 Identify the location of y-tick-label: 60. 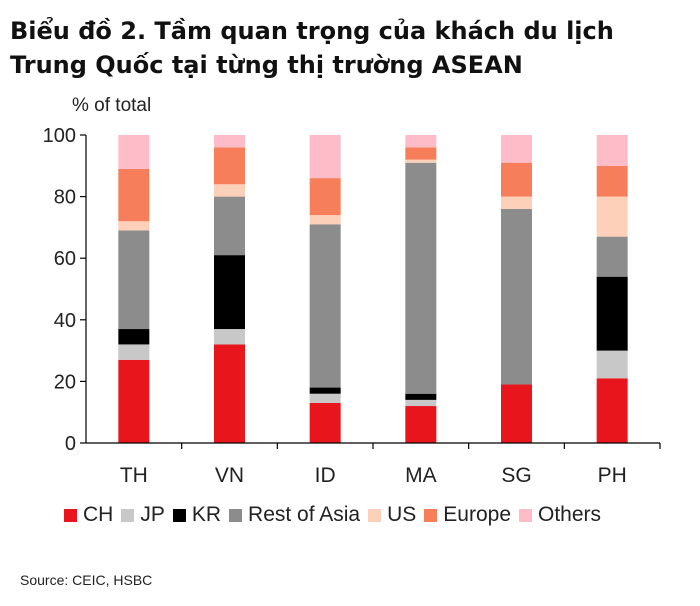
(65, 259).